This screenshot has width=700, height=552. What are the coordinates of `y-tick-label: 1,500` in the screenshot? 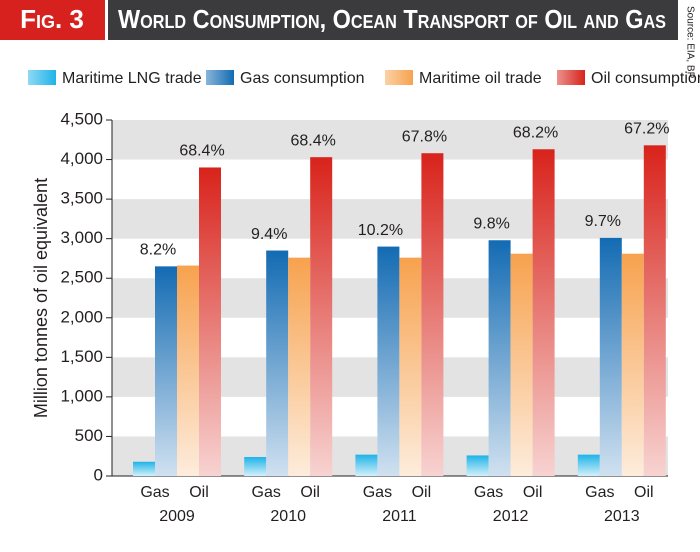 It's located at (81, 356).